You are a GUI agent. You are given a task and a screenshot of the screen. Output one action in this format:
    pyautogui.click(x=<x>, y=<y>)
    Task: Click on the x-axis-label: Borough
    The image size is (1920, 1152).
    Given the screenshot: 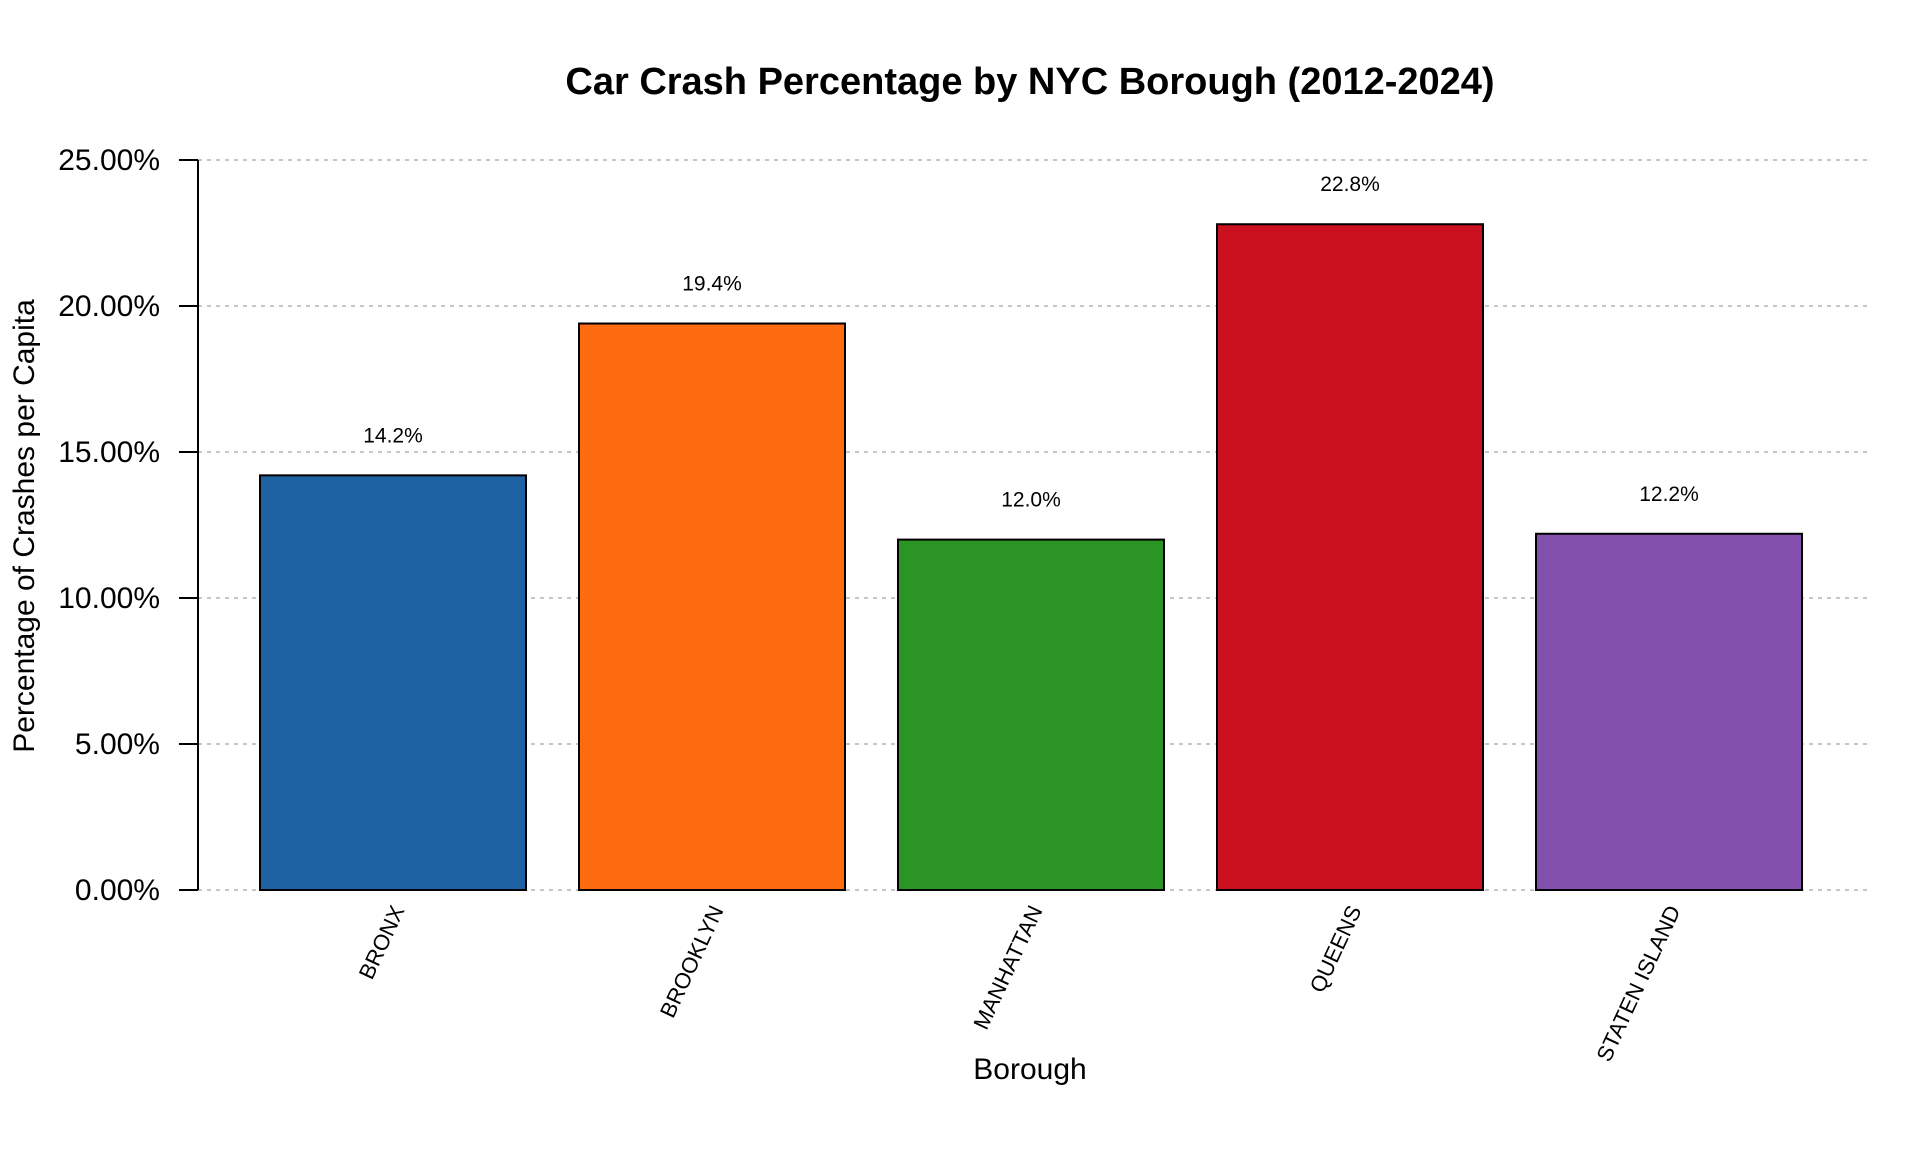 What is the action you would take?
    pyautogui.click(x=1029, y=1069)
    